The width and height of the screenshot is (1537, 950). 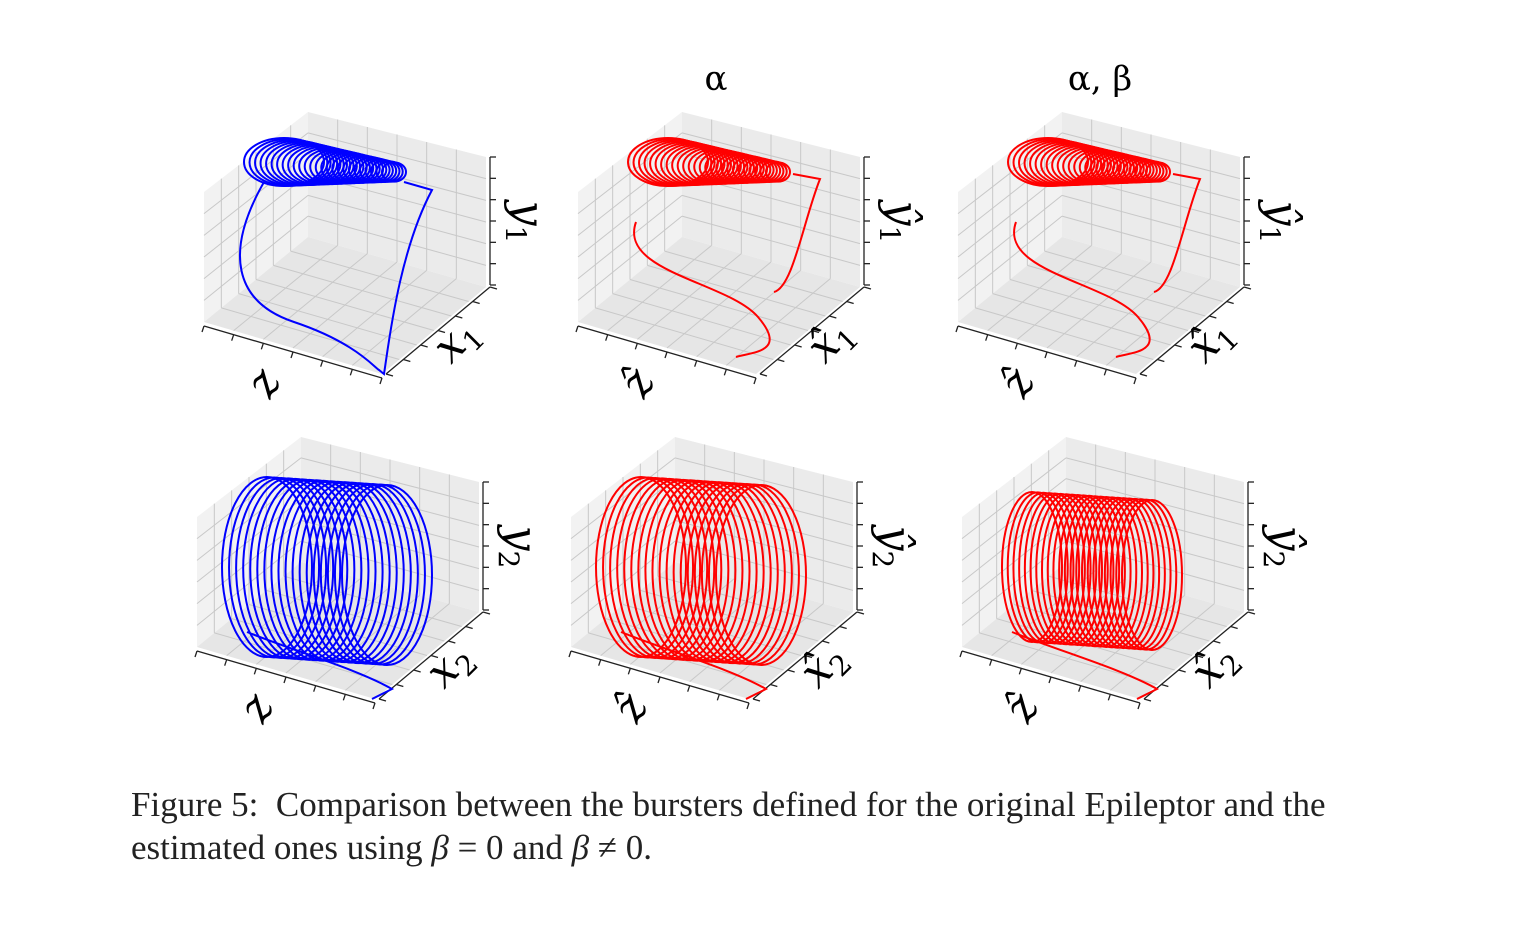 I want to click on zlabel-r2-c2: ŷ2, so click(x=893, y=546).